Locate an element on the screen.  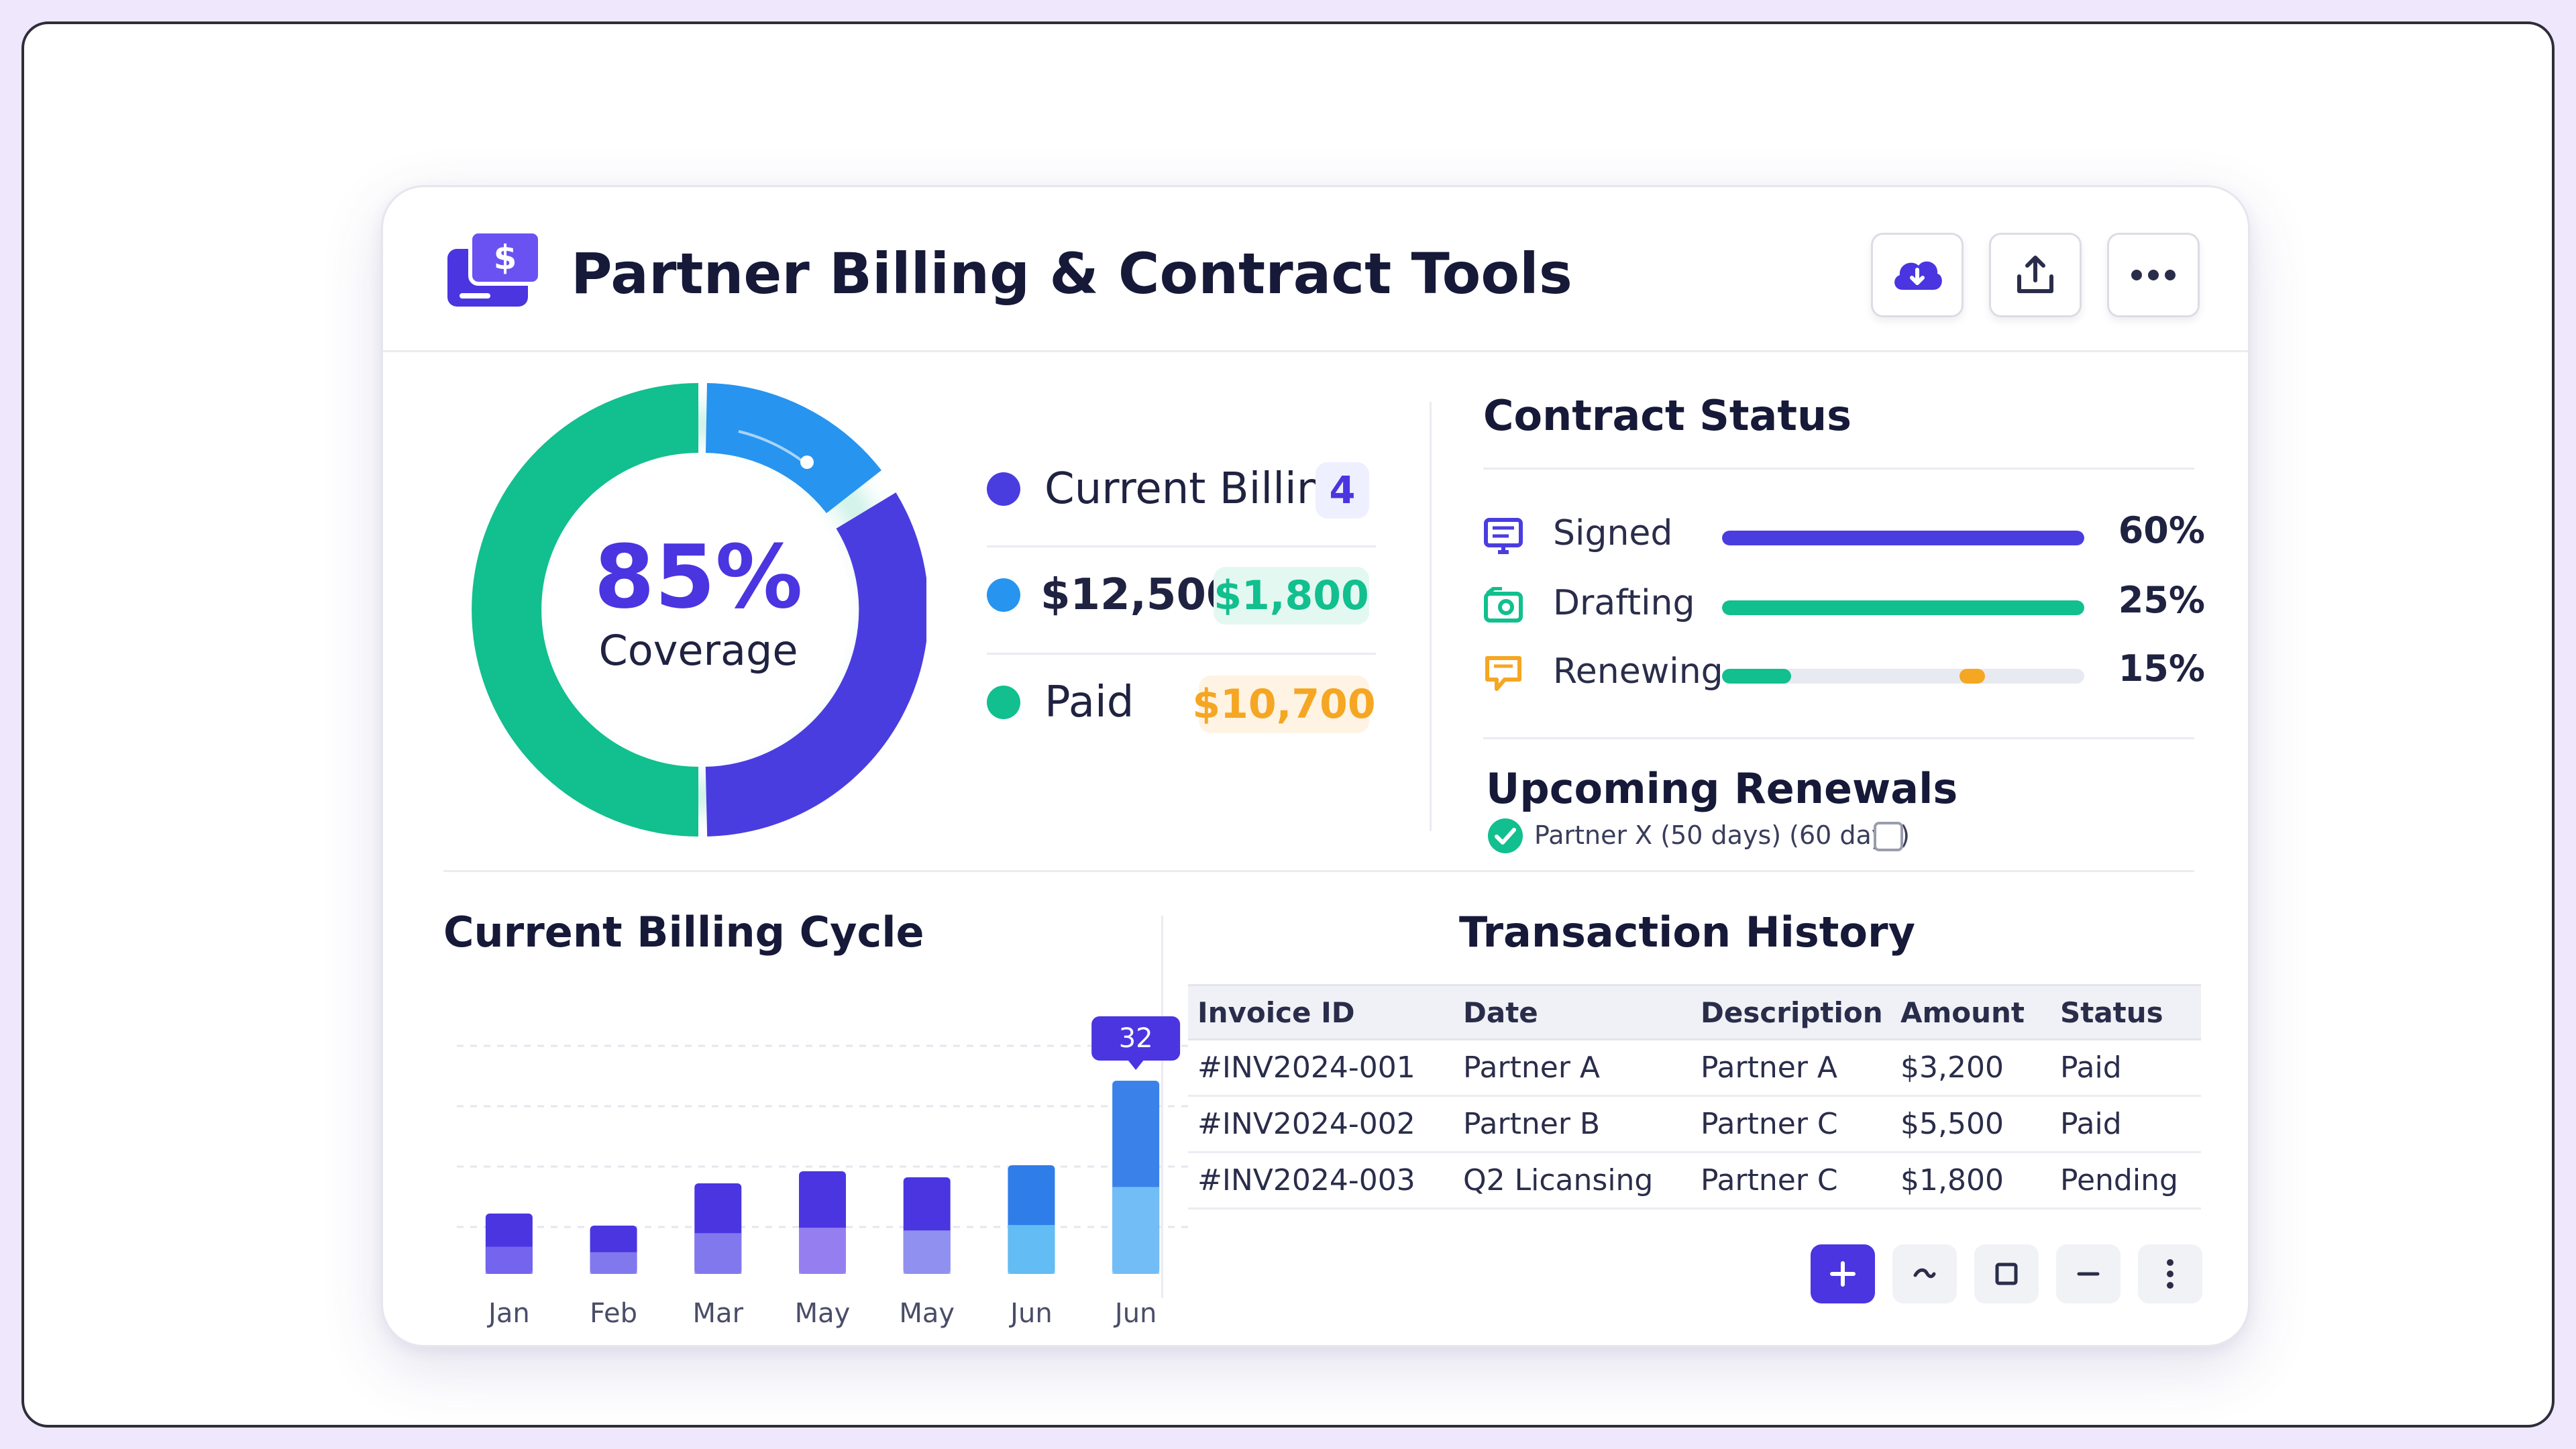
description-cell: Partner A is located at coordinates (1769, 1068).